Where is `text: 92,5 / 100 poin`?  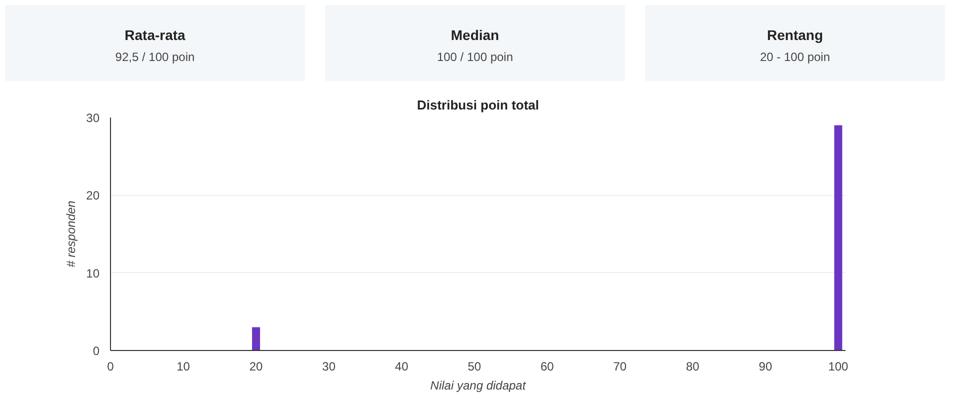
text: 92,5 / 100 poin is located at coordinates (155, 57).